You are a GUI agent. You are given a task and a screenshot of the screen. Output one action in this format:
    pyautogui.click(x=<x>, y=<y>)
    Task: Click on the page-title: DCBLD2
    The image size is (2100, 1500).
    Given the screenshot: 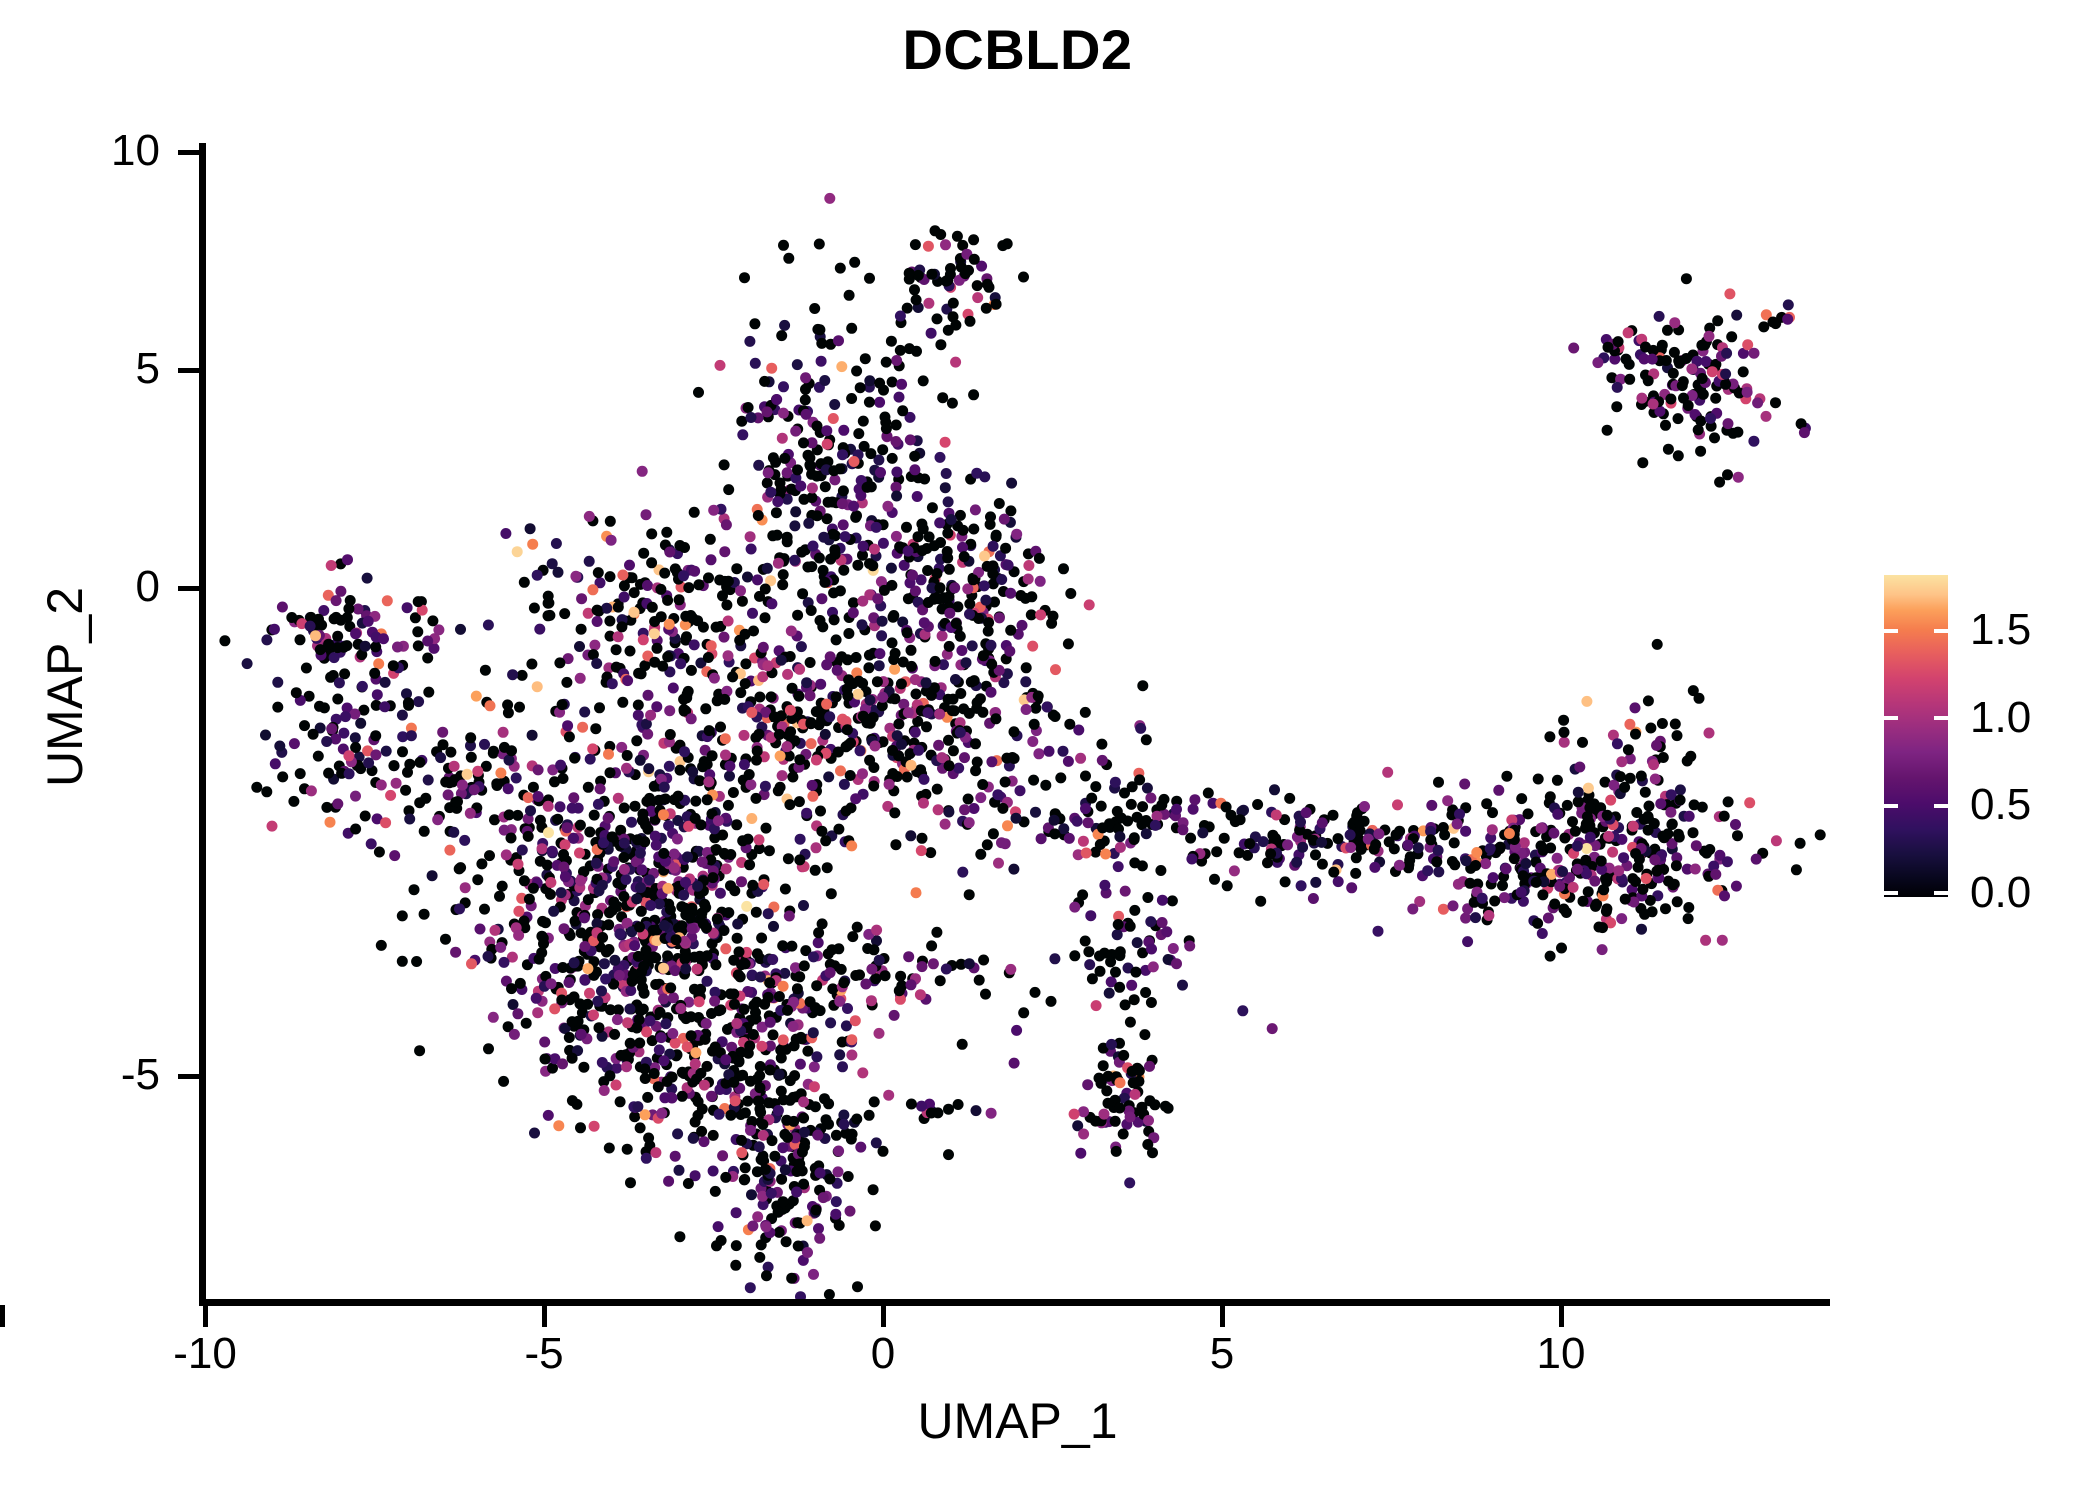 What is the action you would take?
    pyautogui.click(x=1017, y=49)
    